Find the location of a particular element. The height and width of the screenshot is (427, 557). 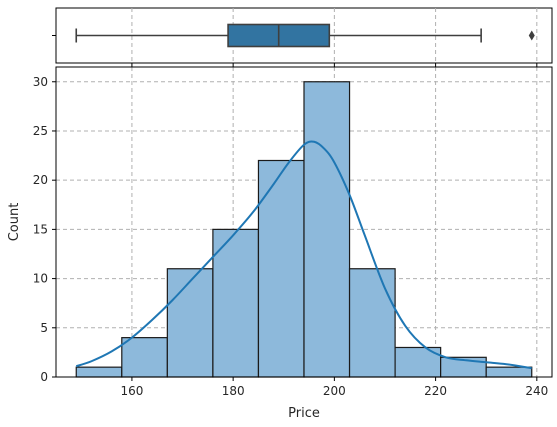

y-tick-label-2: 10 is located at coordinates (40, 279).